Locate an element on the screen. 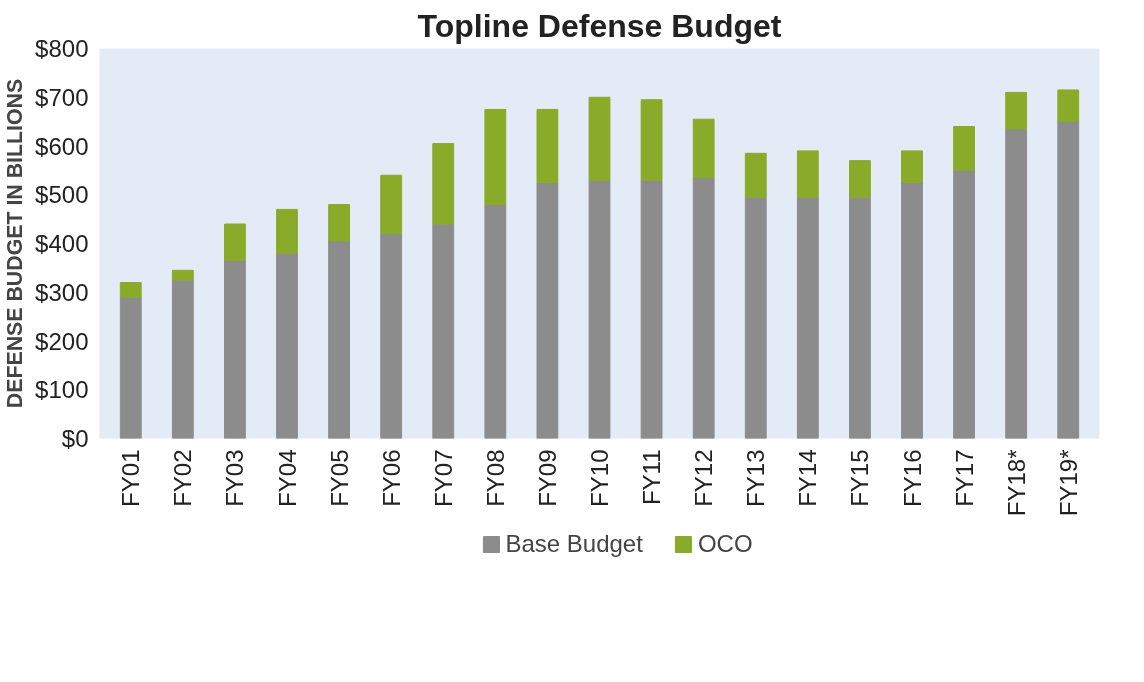  x-tick-label: FY11 is located at coordinates (652, 477).